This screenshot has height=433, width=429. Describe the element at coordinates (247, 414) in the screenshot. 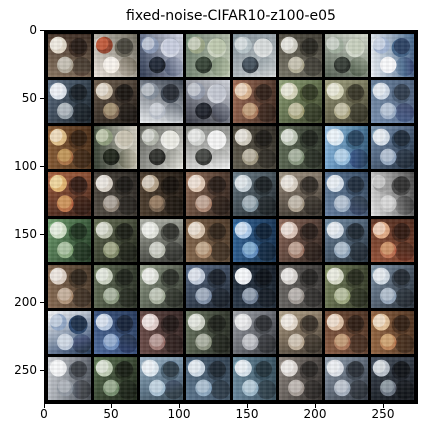

I see `x-tick-label-150: 150` at that location.